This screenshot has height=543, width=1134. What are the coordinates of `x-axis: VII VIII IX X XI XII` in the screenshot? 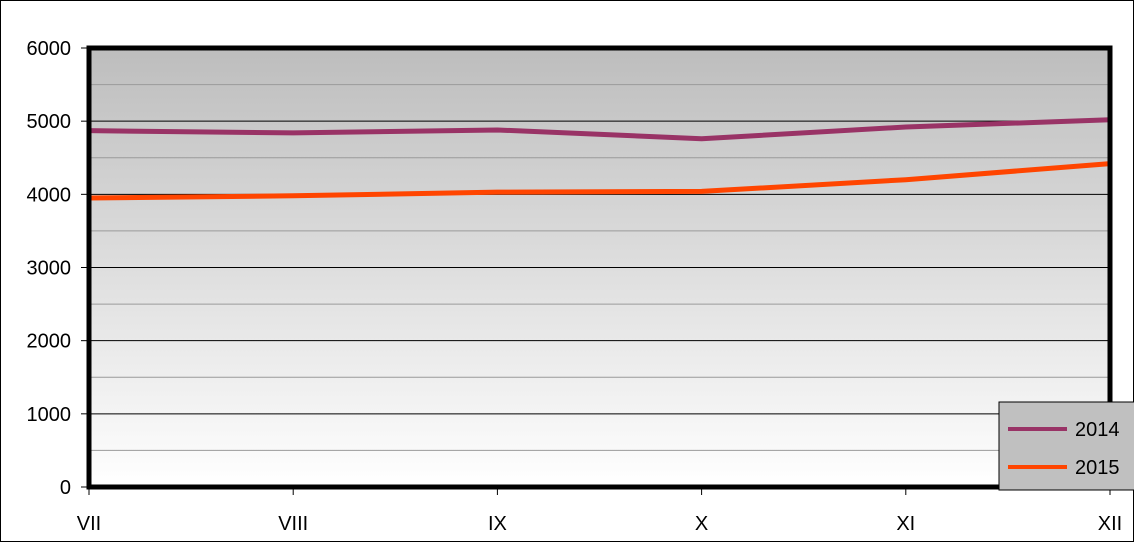 It's located at (599, 511).